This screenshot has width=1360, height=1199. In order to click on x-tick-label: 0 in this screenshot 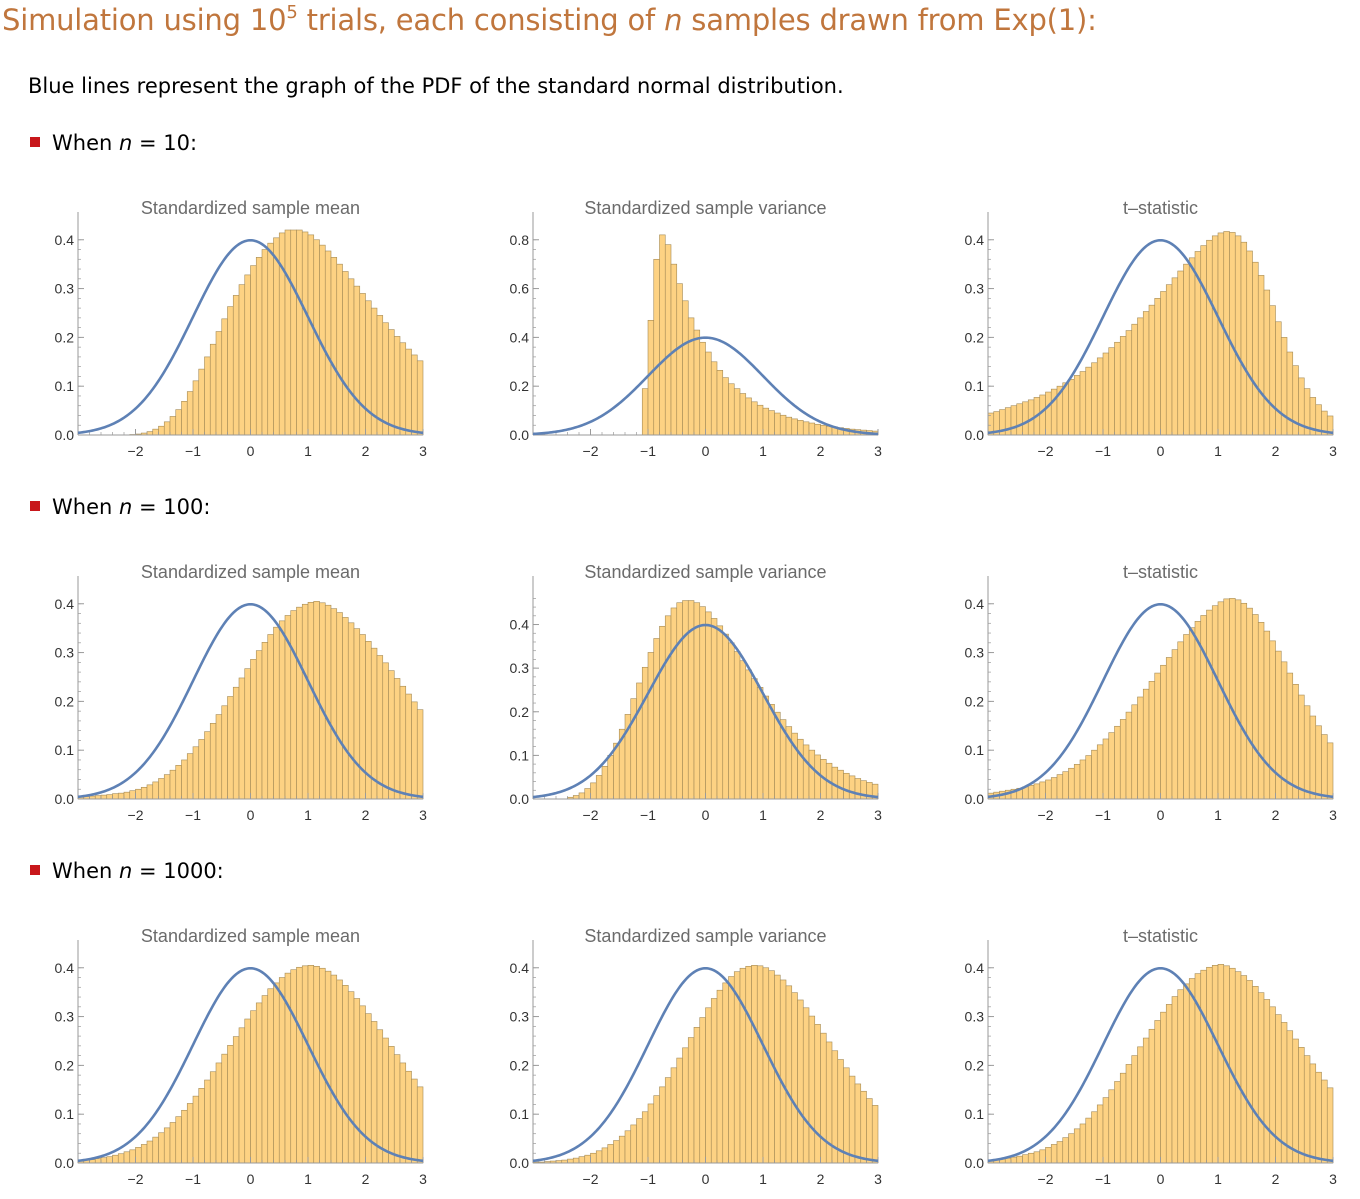, I will do `click(1161, 815)`.